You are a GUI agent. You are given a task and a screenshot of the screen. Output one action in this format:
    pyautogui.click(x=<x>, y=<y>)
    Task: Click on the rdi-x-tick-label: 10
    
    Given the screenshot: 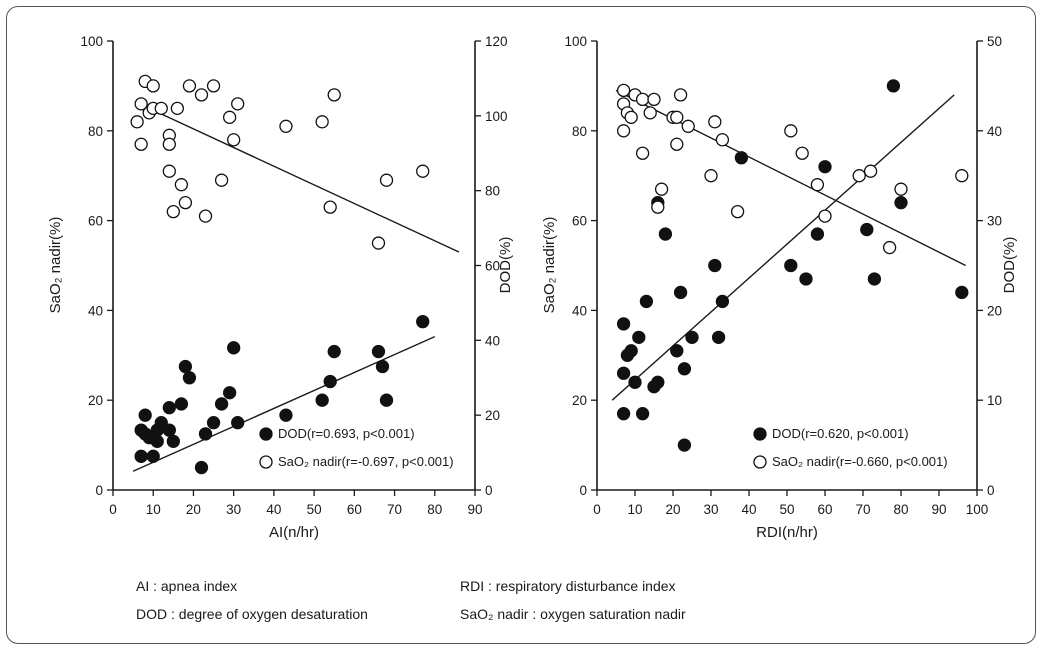 What is the action you would take?
    pyautogui.click(x=634, y=509)
    